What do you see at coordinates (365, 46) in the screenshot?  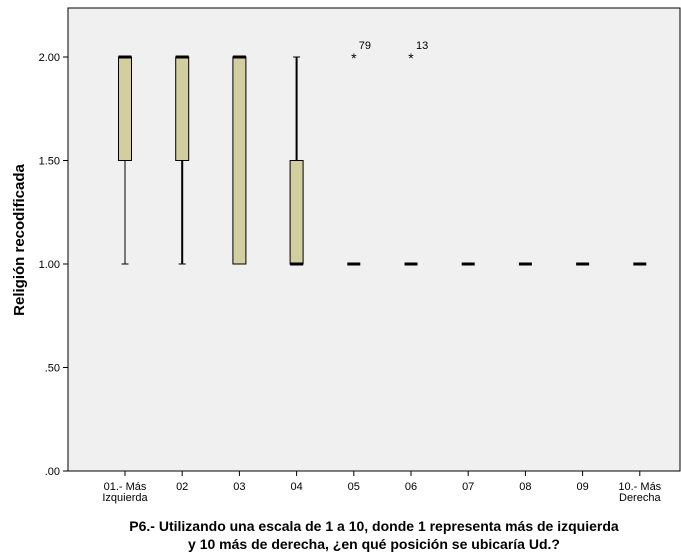 I see `outlier-label: 79` at bounding box center [365, 46].